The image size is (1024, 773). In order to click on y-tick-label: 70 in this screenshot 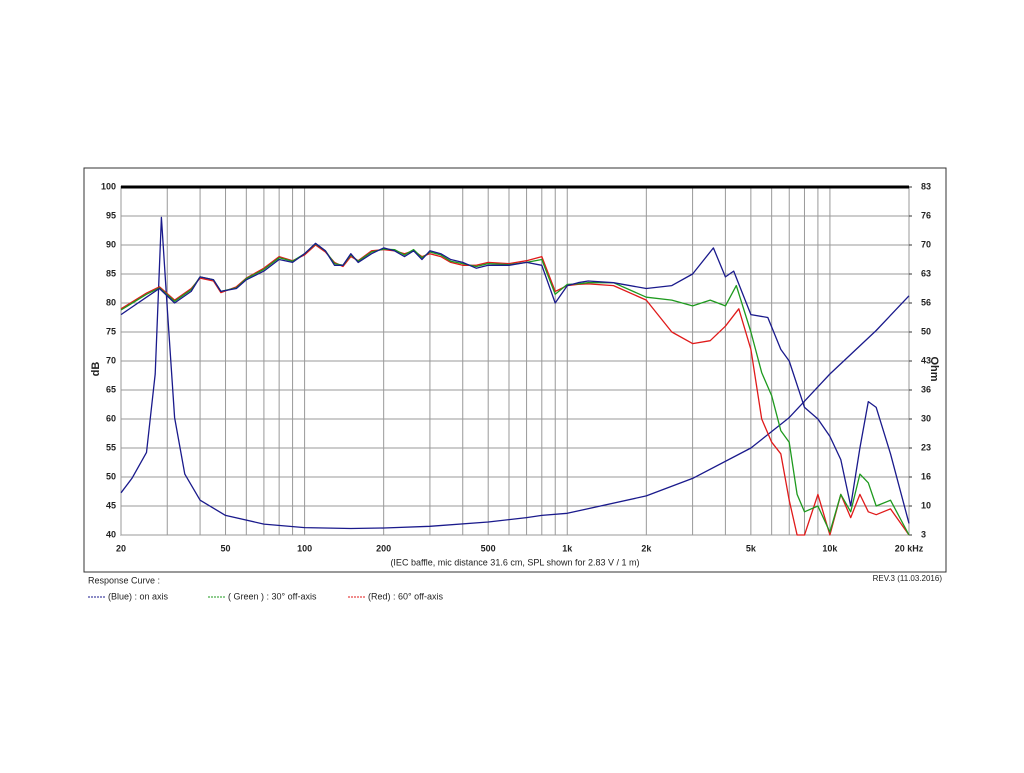, I will do `click(111, 360)`.